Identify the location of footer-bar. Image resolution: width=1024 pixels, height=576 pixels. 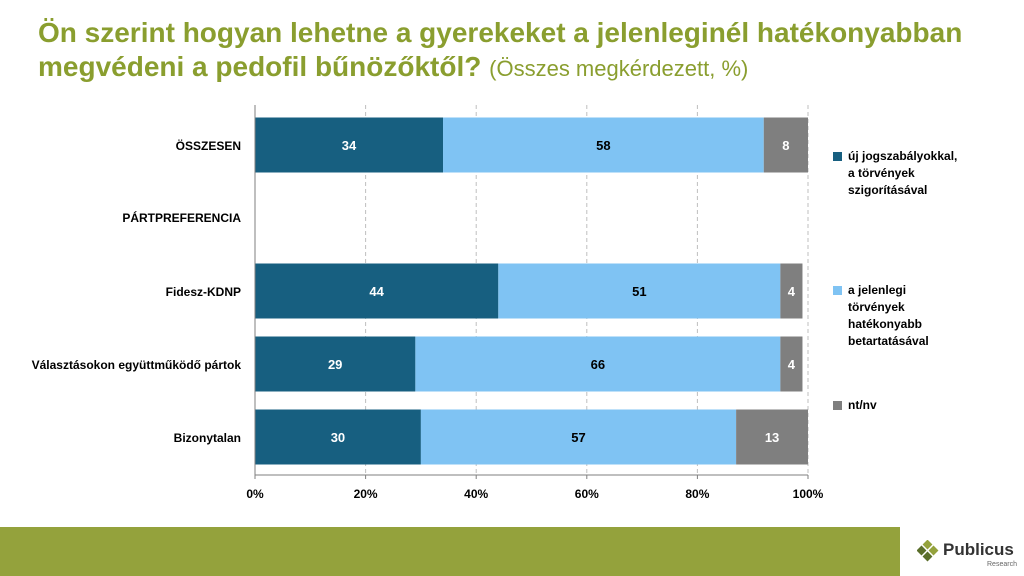
(512, 551).